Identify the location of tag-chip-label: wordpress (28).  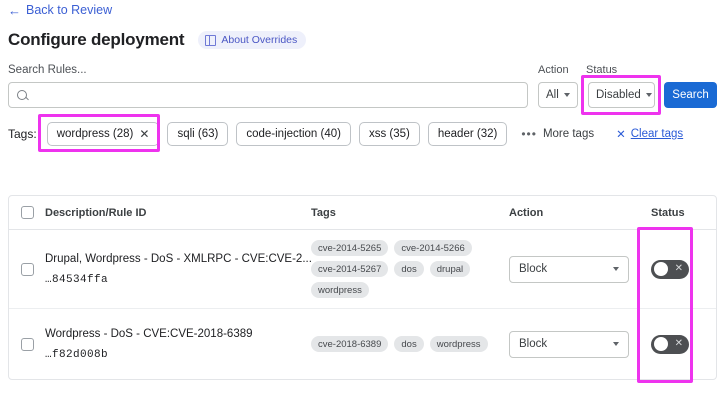
(95, 134).